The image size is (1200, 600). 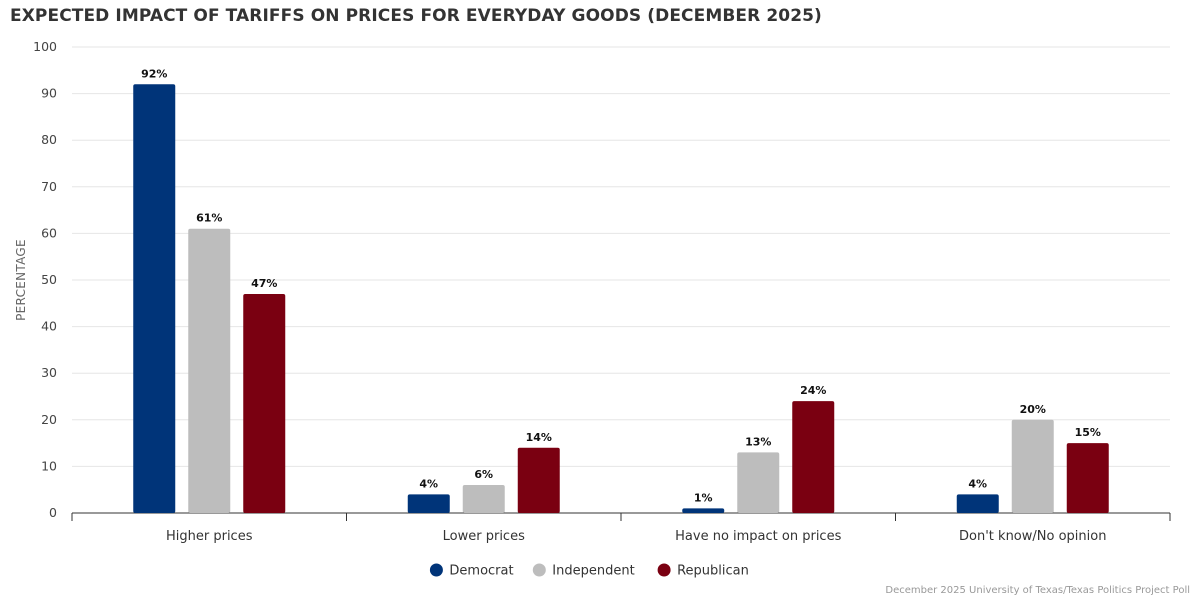 I want to click on data-label: 13%, so click(x=758, y=441).